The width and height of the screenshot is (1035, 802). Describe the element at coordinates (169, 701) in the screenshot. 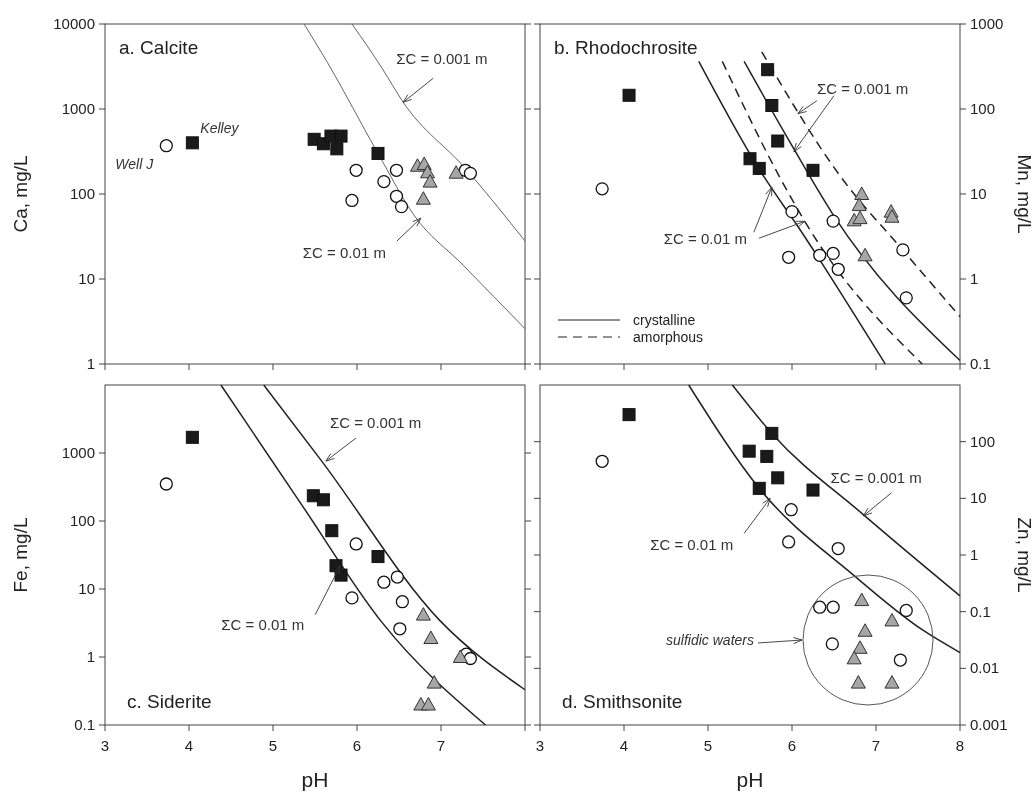

I see `text: c. Siderite` at that location.